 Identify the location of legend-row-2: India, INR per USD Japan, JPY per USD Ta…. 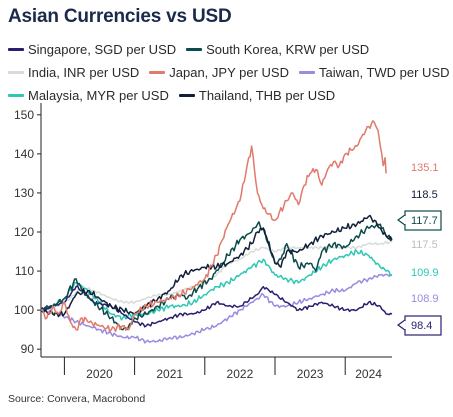
(229, 72).